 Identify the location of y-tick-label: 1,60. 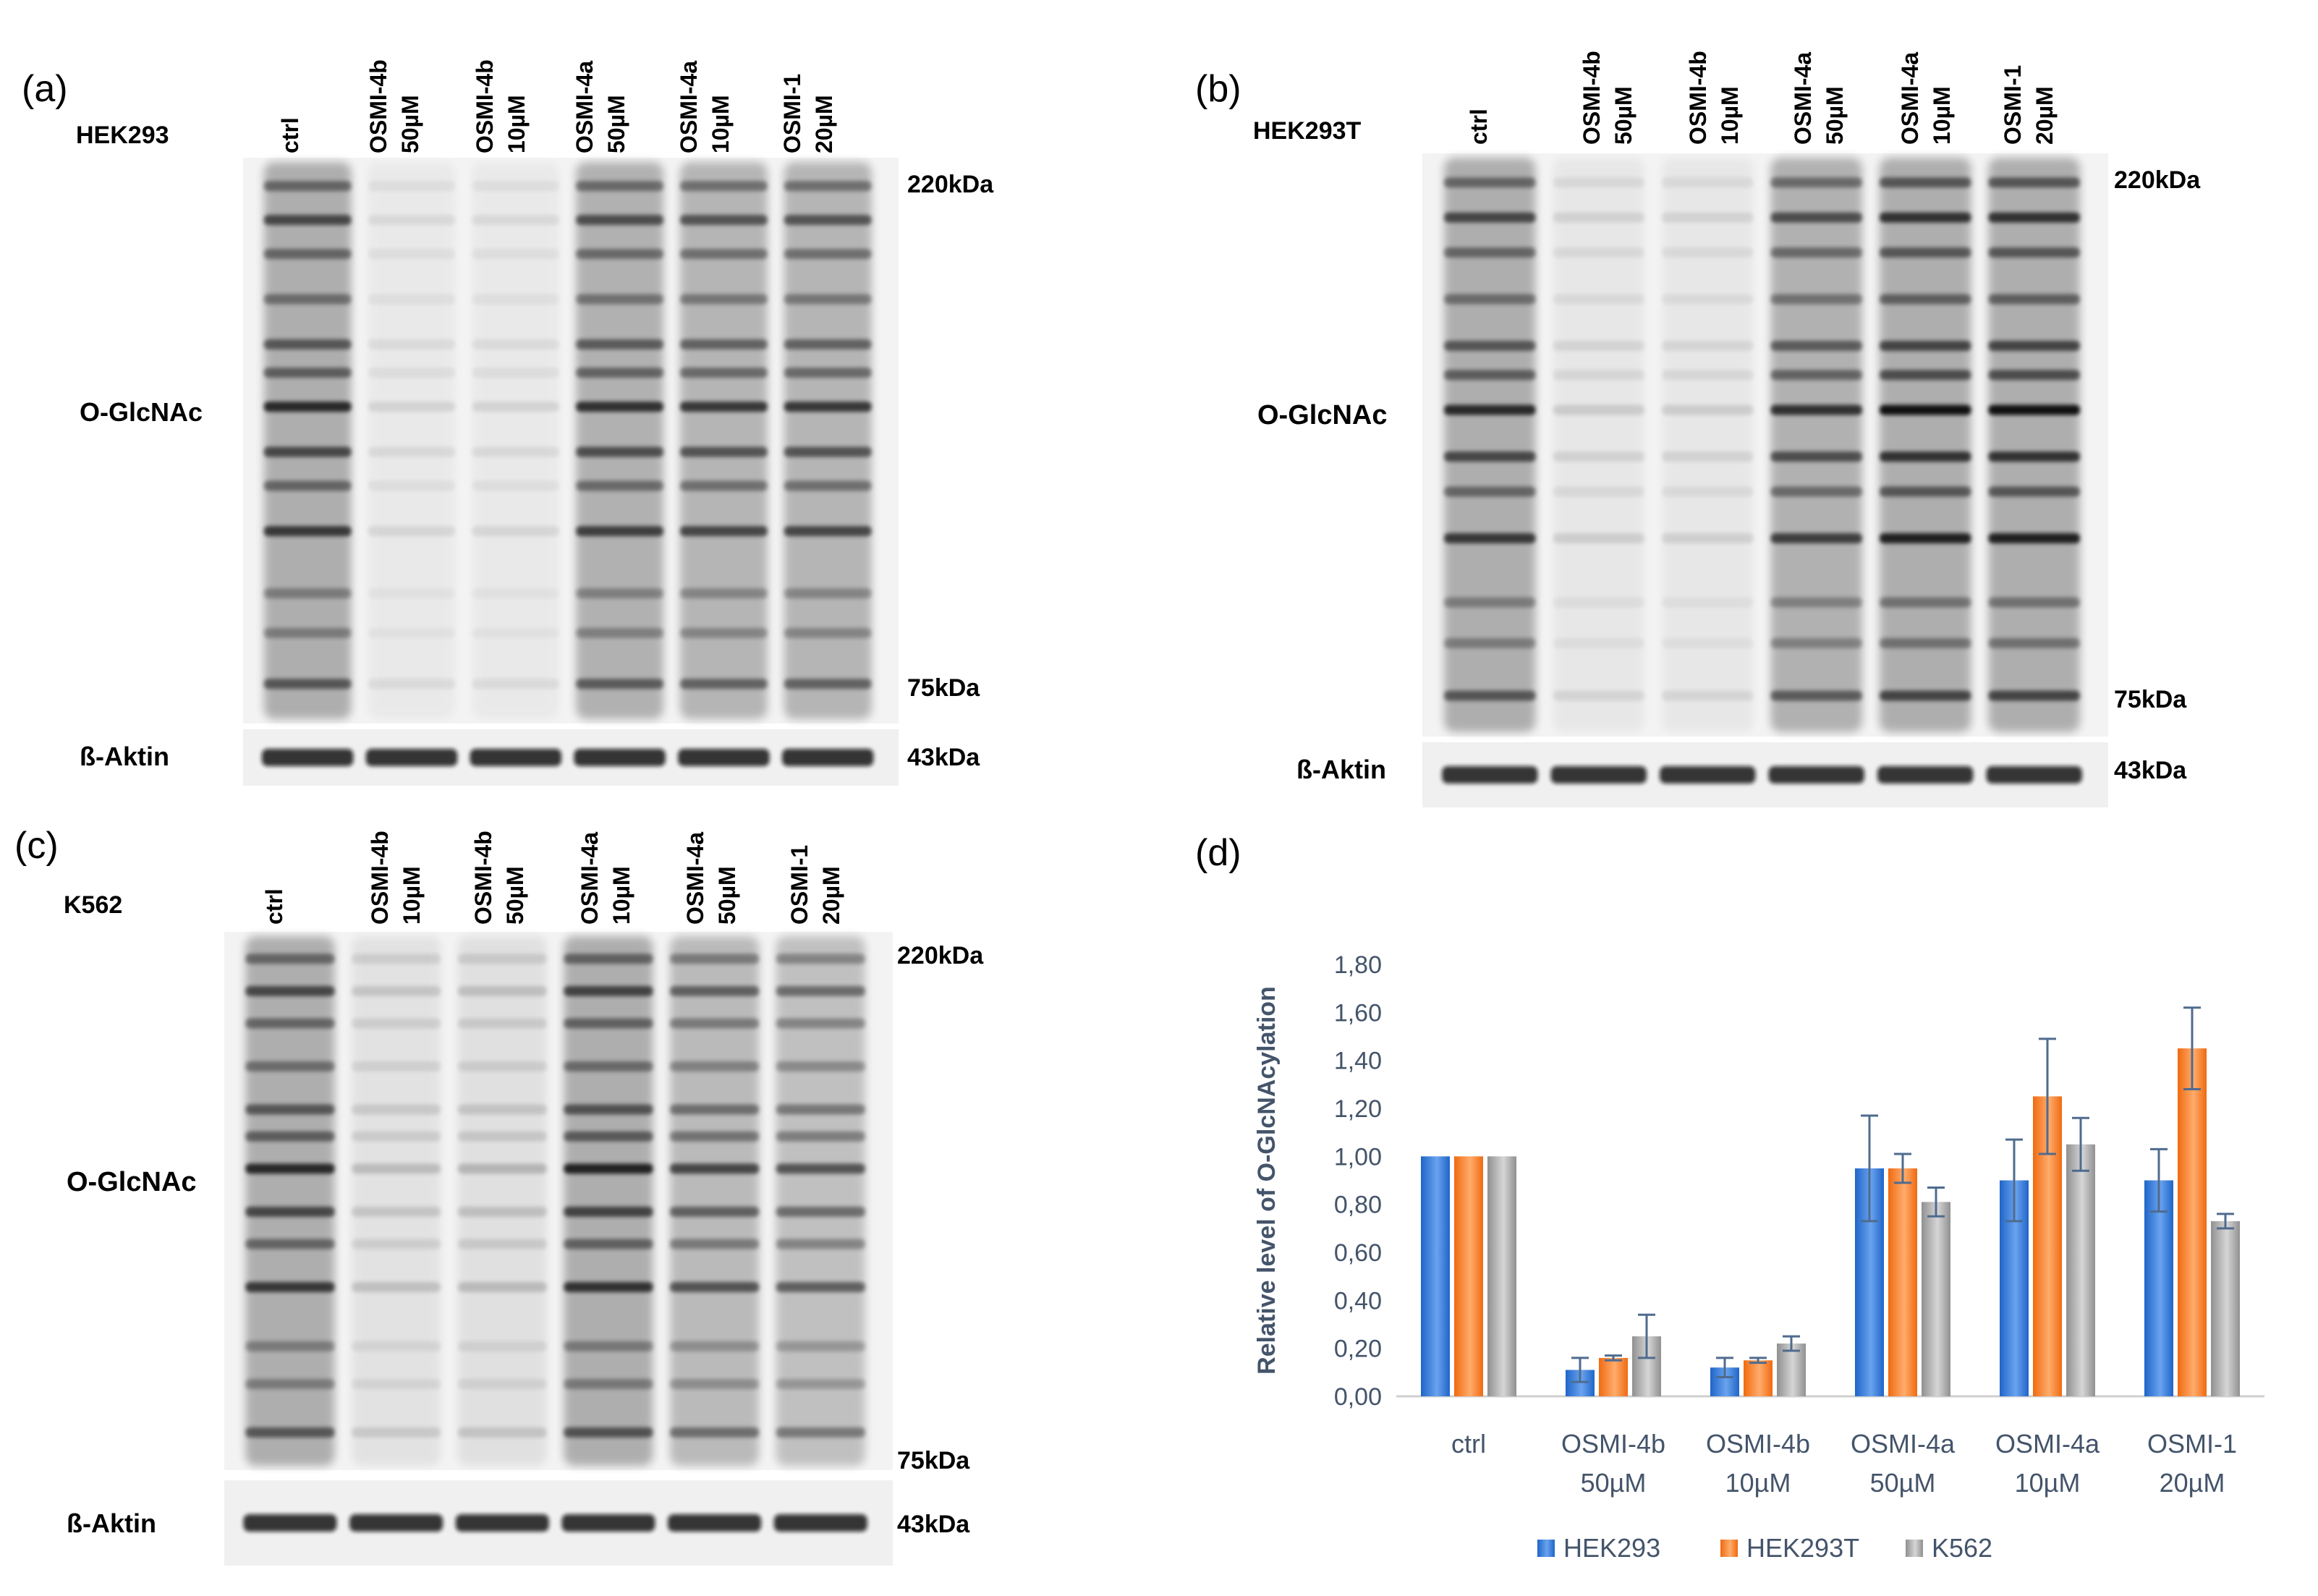
(1358, 1013).